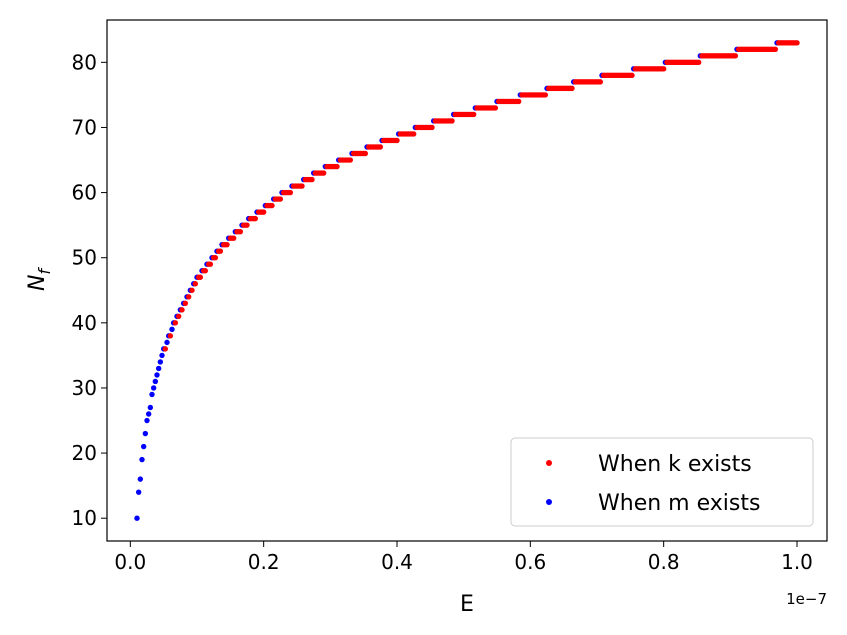 The image size is (847, 635). What do you see at coordinates (675, 464) in the screenshot?
I see `legend-label-k: When k exists` at bounding box center [675, 464].